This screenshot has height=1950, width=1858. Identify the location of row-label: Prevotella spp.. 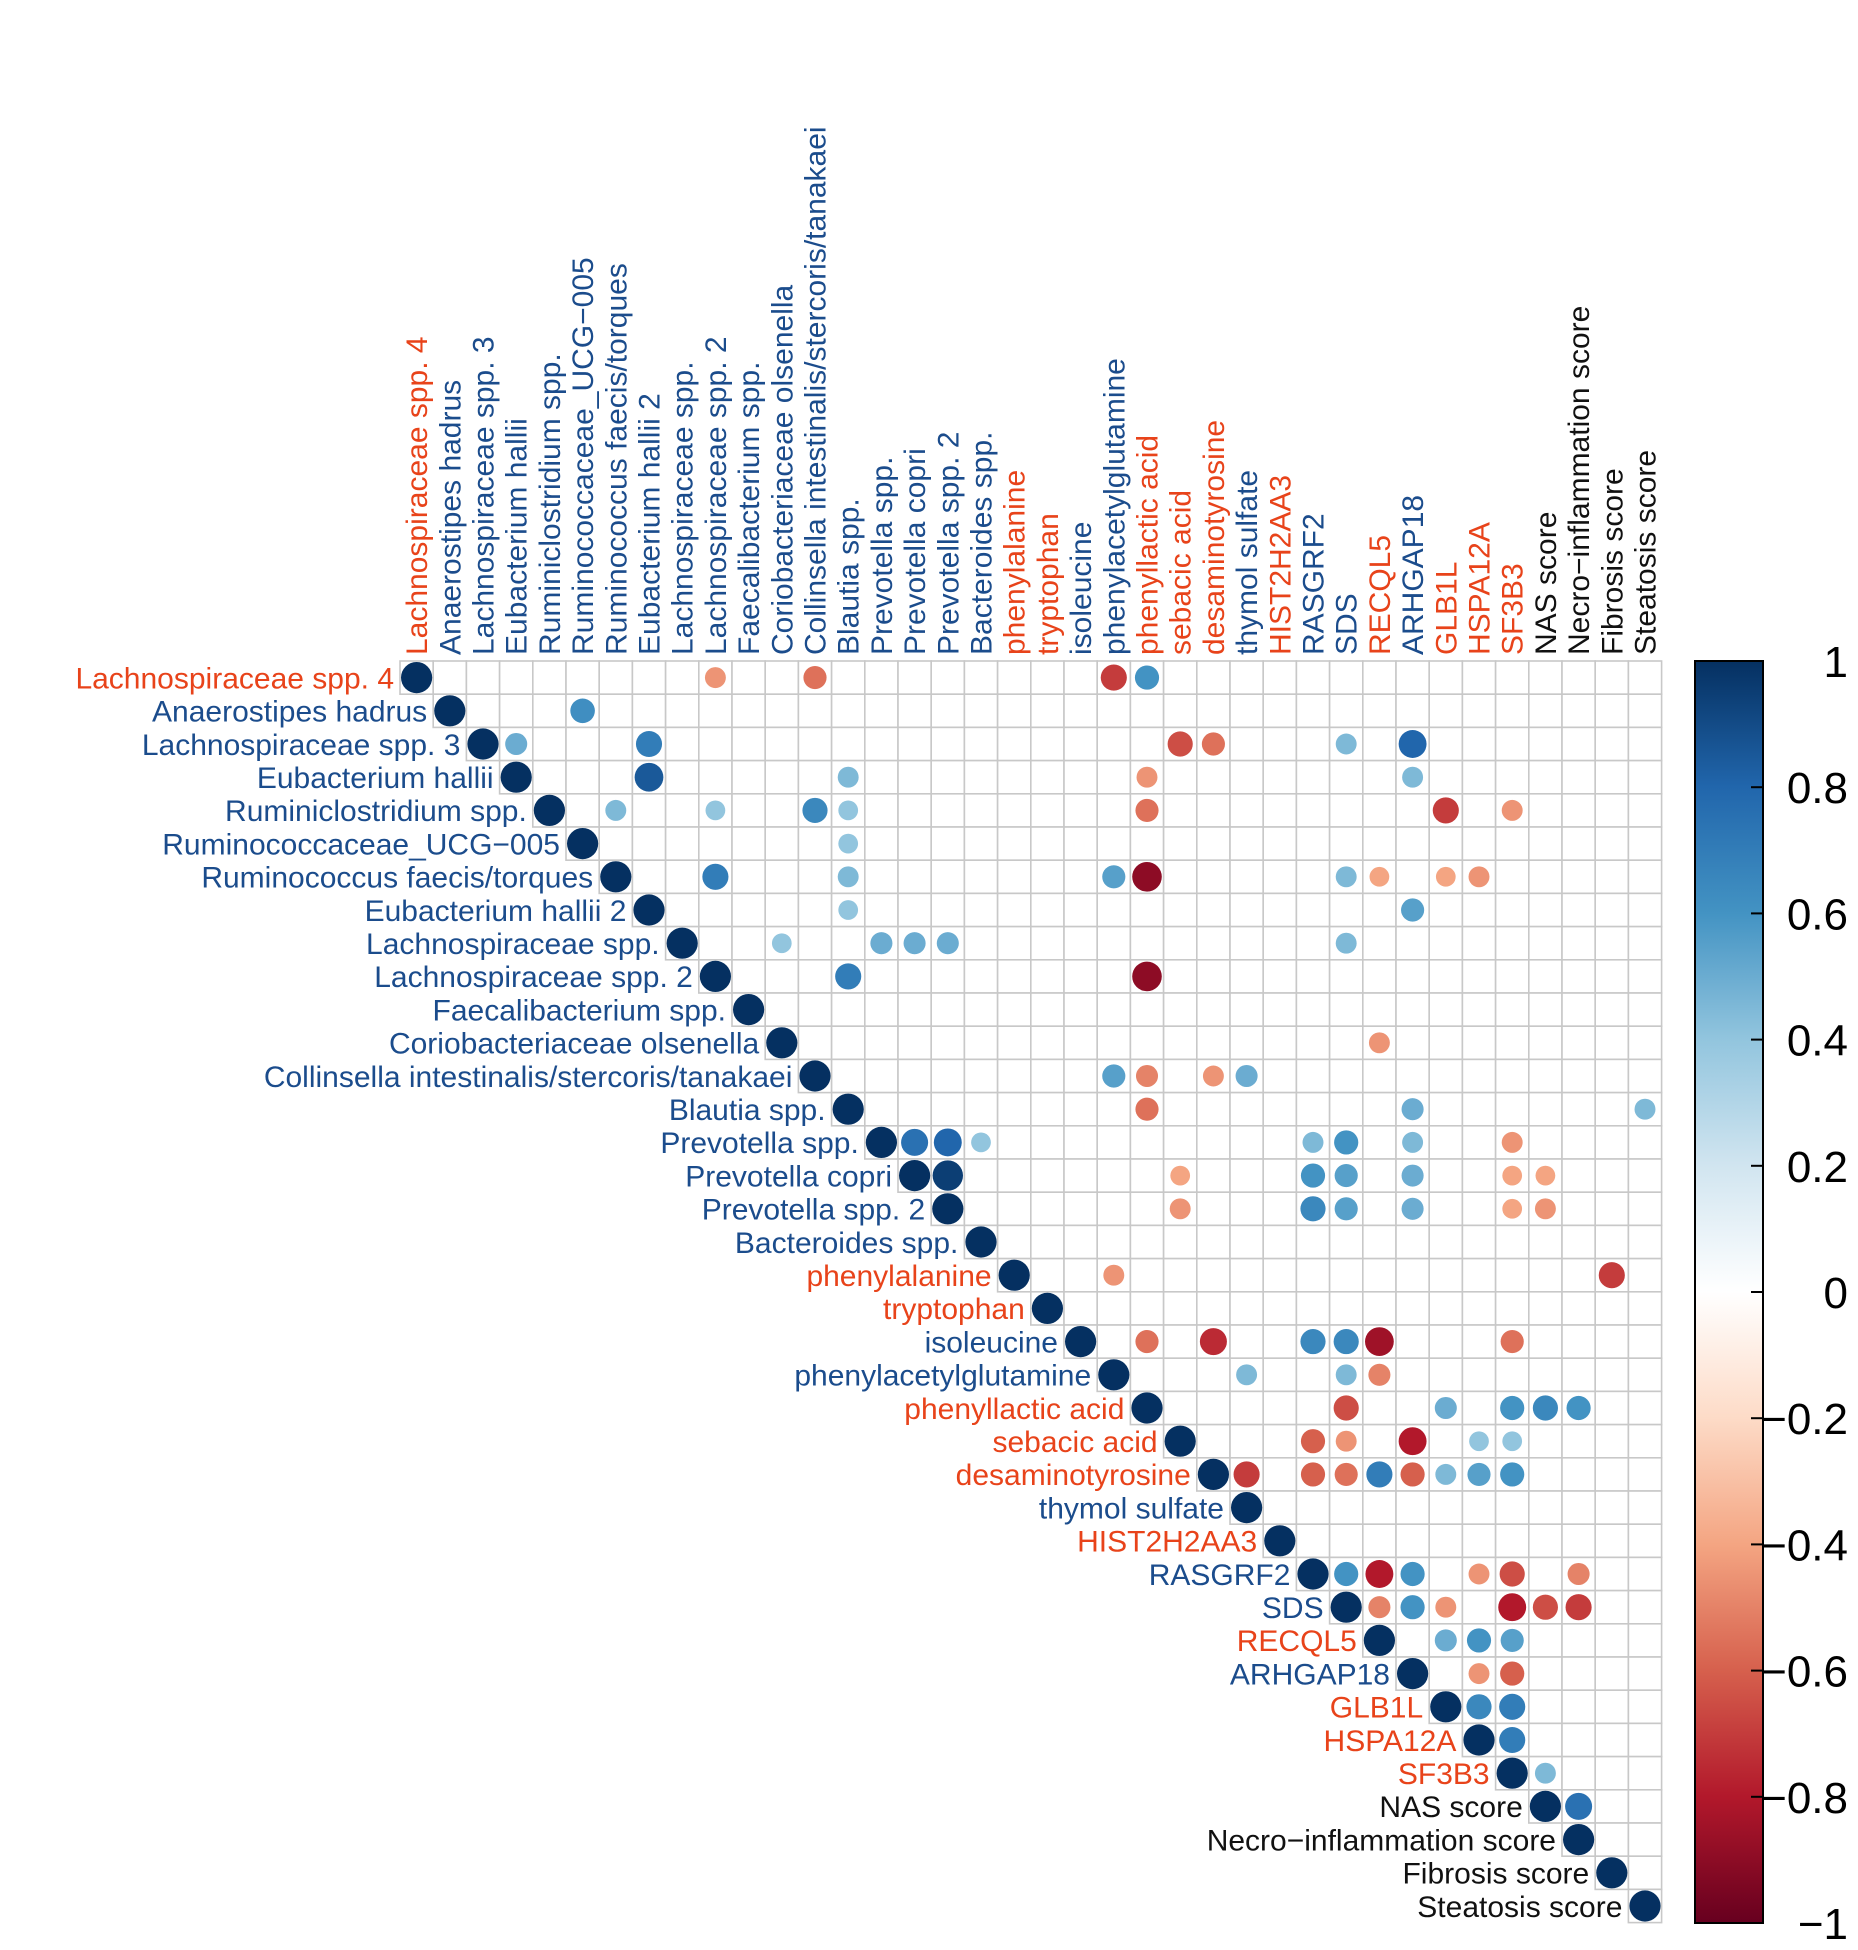
(759, 1143).